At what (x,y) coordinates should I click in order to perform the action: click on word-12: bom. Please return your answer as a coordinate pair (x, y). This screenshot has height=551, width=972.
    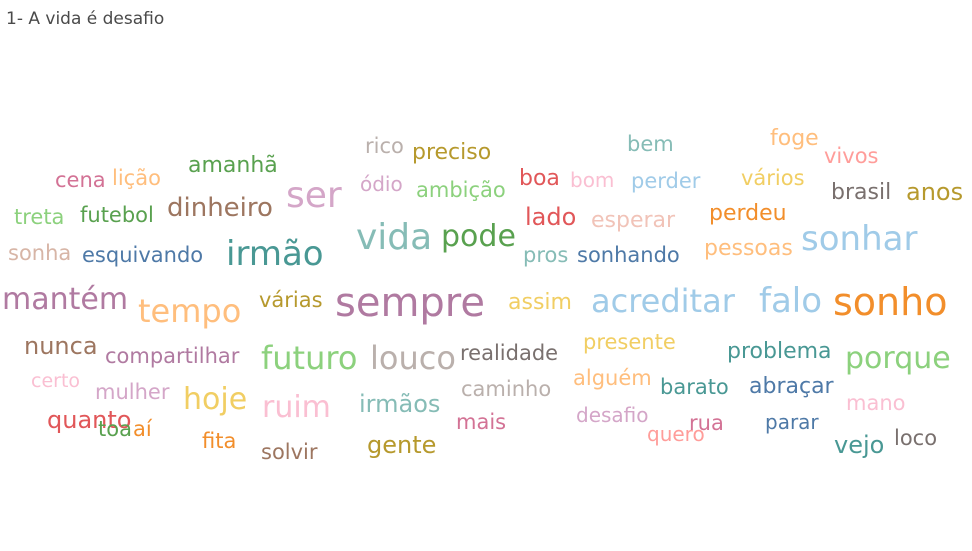
    Looking at the image, I should click on (592, 180).